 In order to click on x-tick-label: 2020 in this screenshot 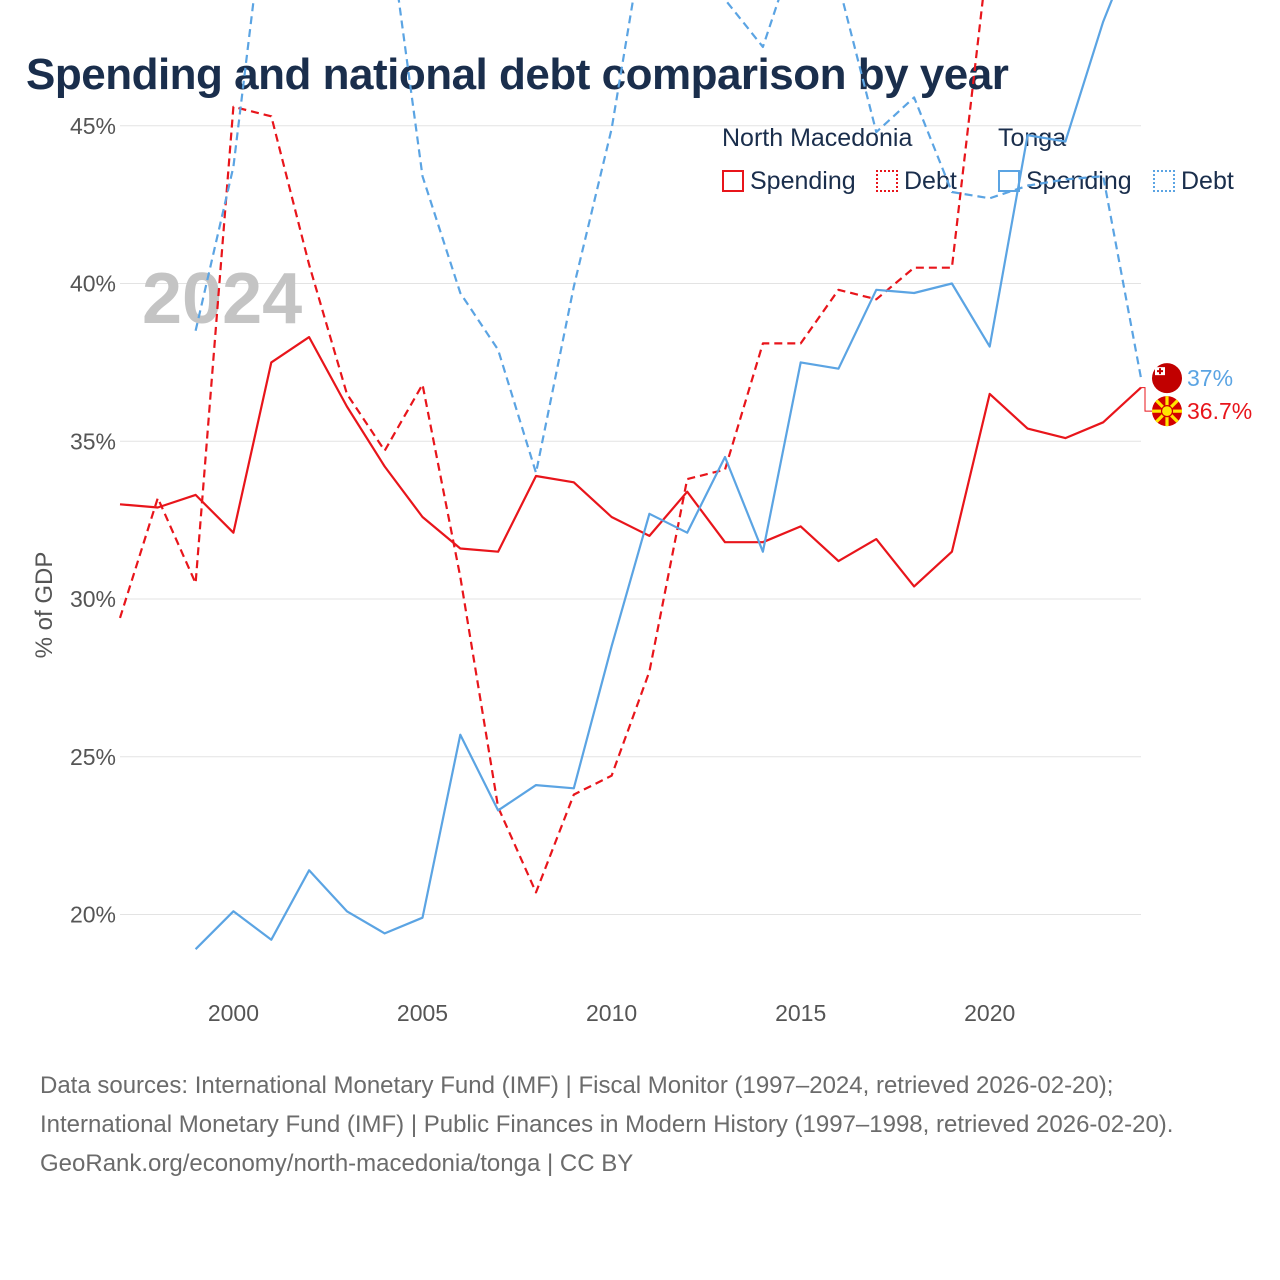, I will do `click(989, 1013)`.